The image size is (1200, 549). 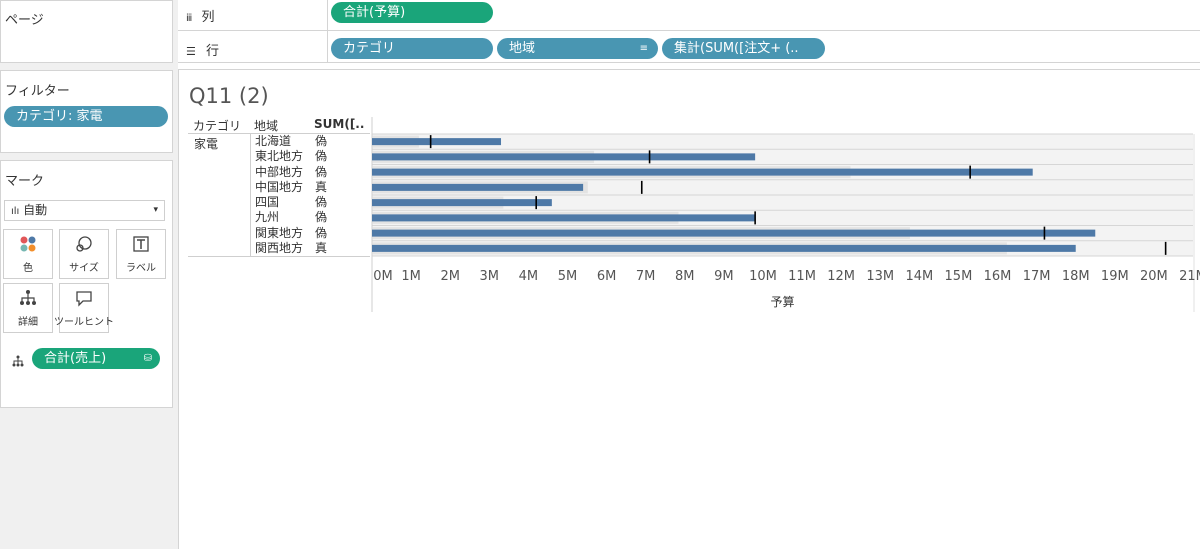 What do you see at coordinates (412, 48) in the screenshot?
I see `rows-pill-category: カテゴリ` at bounding box center [412, 48].